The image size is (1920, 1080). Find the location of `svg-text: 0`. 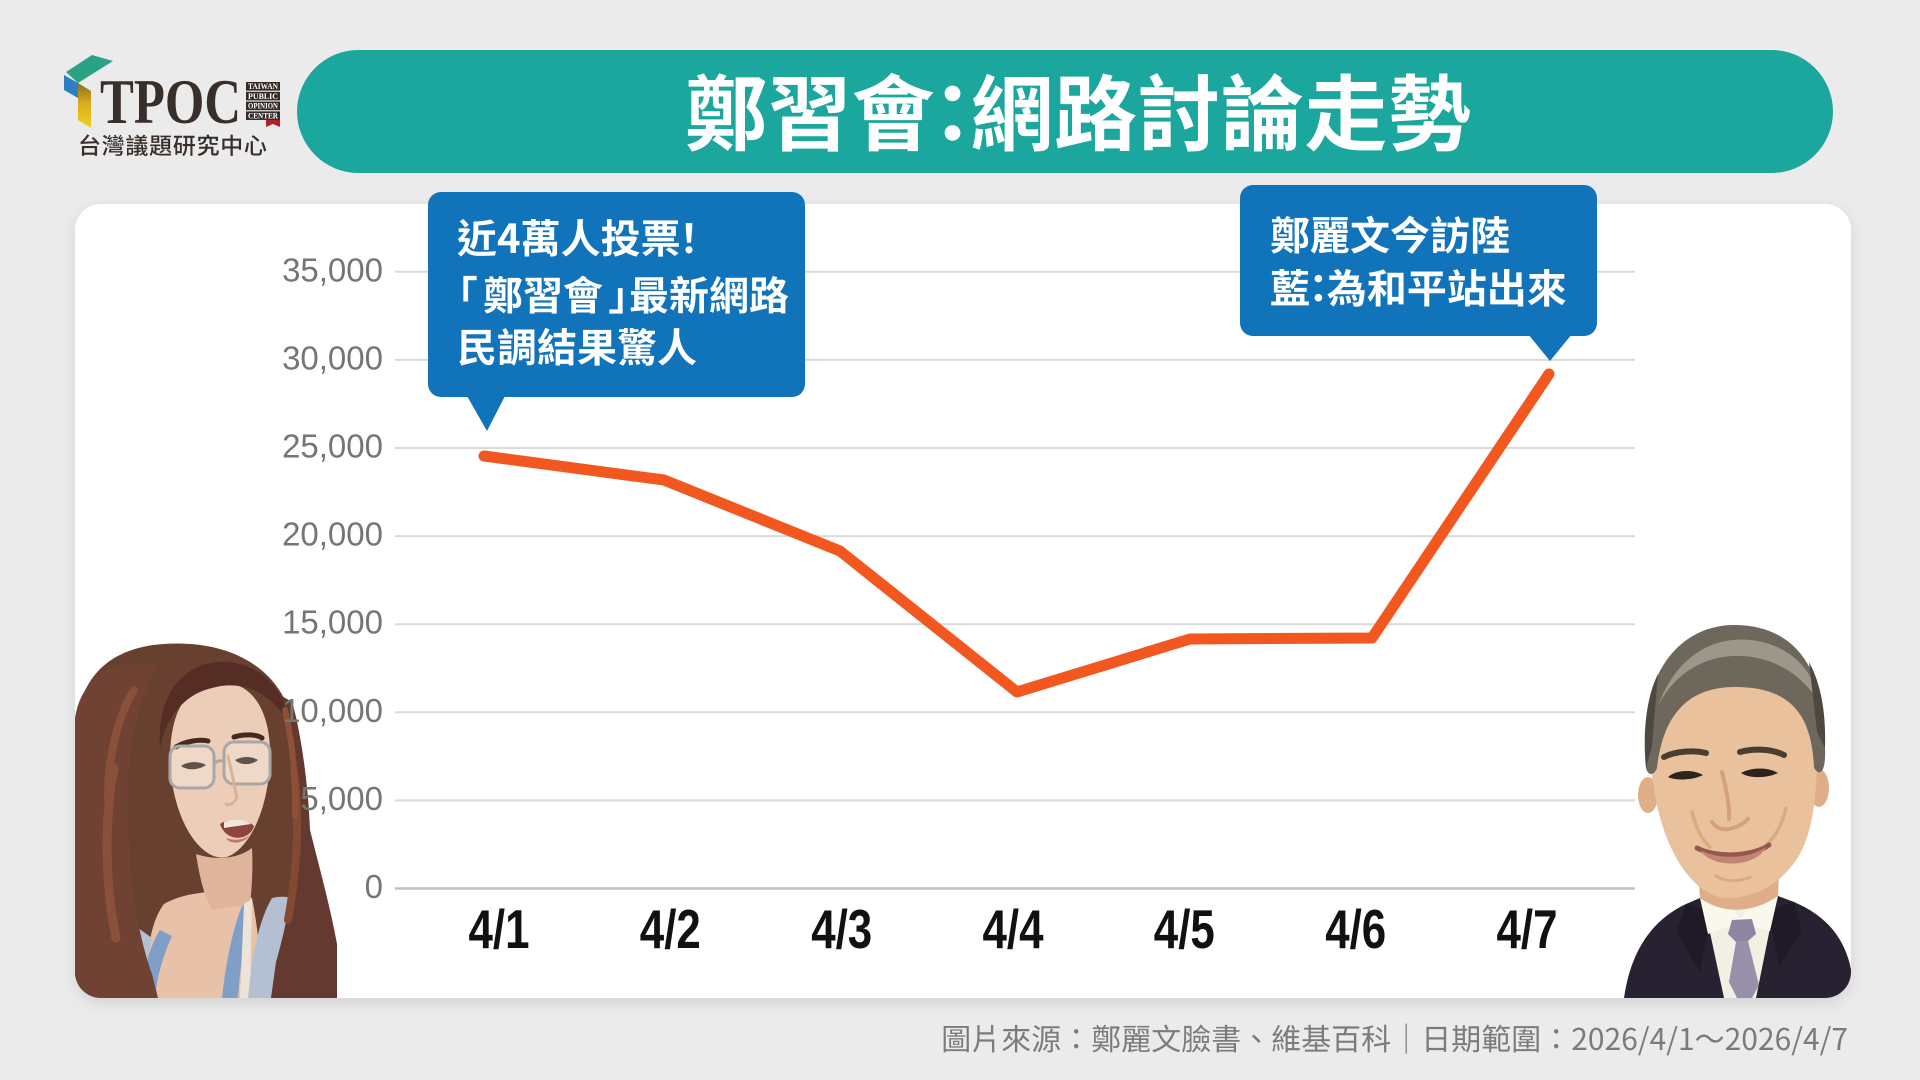

svg-text: 0 is located at coordinates (374, 886).